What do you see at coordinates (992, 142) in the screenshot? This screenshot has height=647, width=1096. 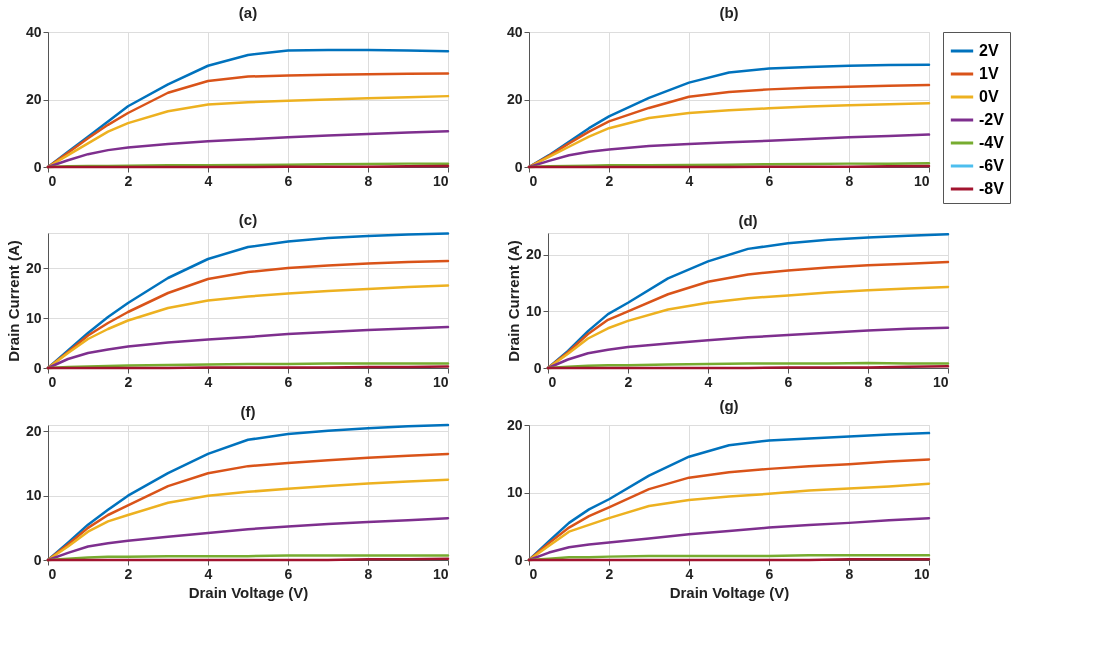 I see `legend-label: -4V` at bounding box center [992, 142].